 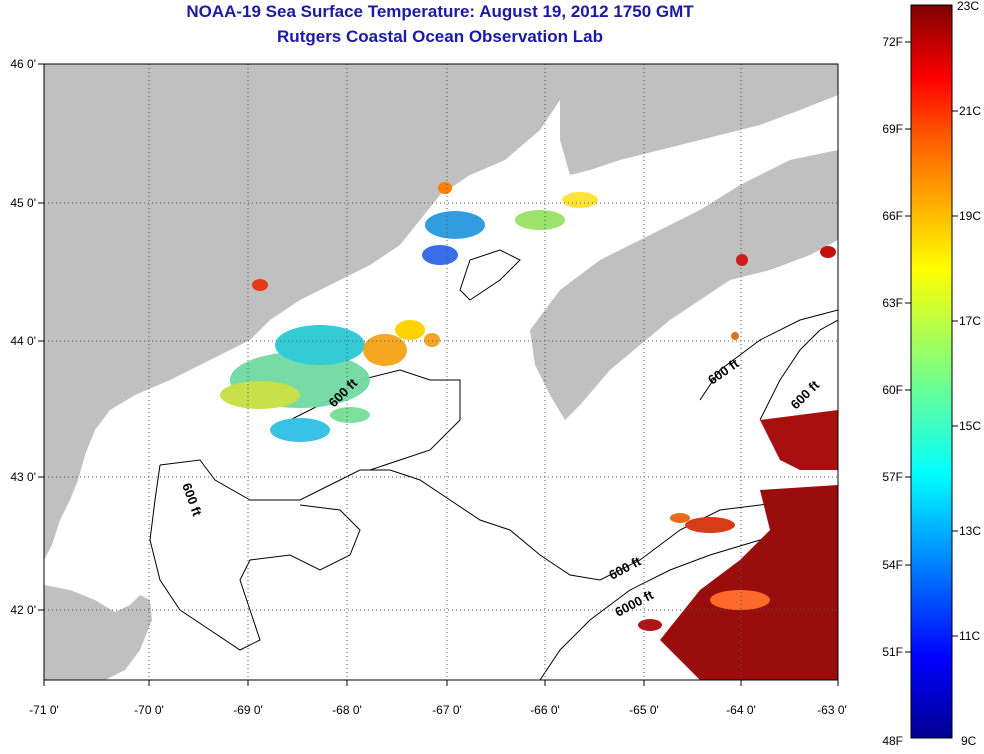 I want to click on x-tick-label: -63 0', so click(x=832, y=710).